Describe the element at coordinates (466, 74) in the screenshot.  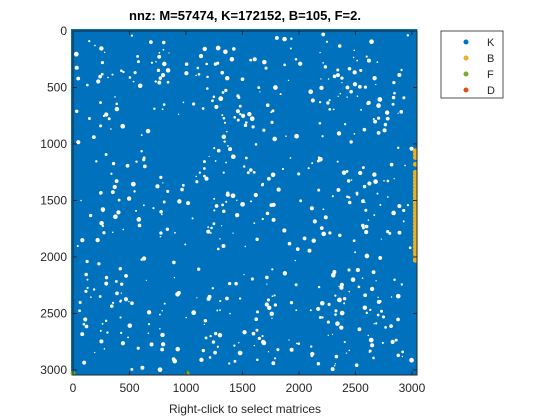
I see `legend-marker-f` at that location.